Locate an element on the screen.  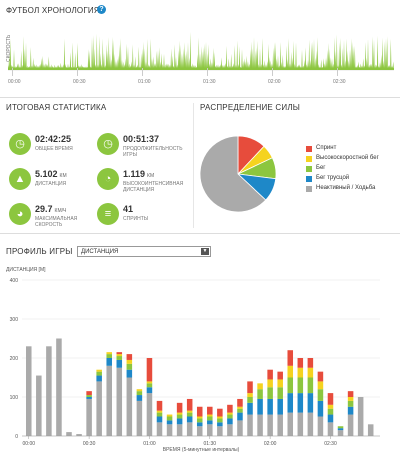
stat-label: СПРИНТЫ is located at coordinates (136, 219).